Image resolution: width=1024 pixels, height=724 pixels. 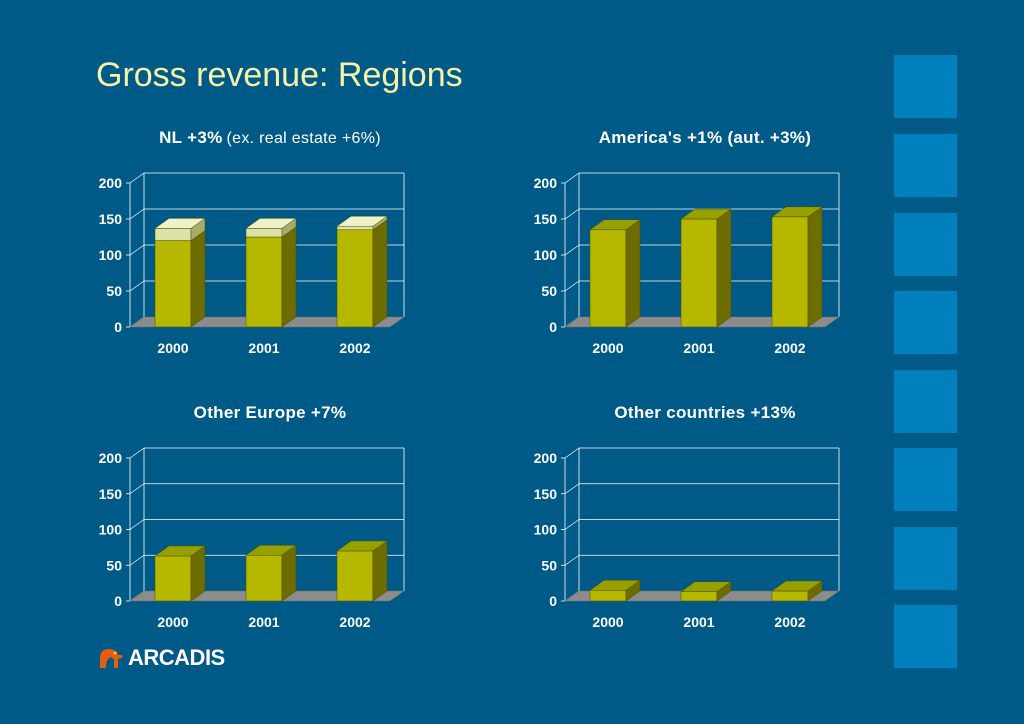 I want to click on chart-title-other-countries: Other countries +13%, so click(x=705, y=412).